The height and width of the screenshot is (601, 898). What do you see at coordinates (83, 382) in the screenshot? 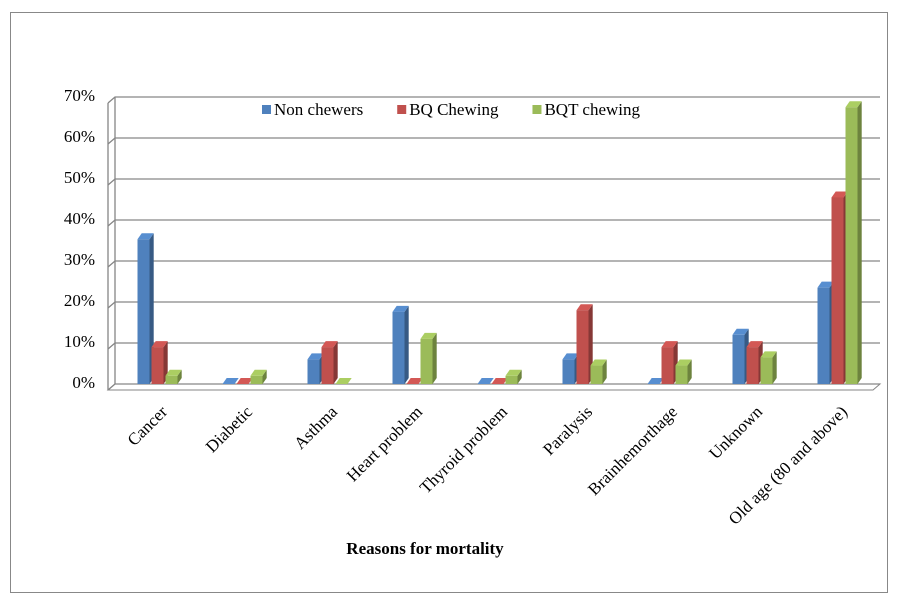
I see `y-tick-label: 0%` at bounding box center [83, 382].